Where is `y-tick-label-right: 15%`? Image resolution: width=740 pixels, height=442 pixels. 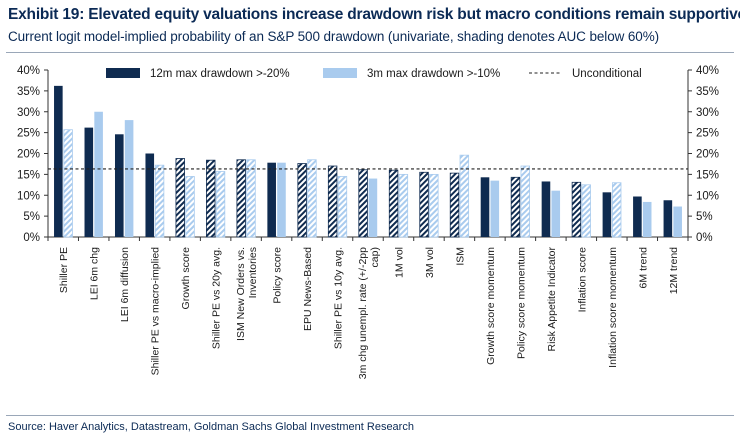 y-tick-label-right: 15% is located at coordinates (707, 175).